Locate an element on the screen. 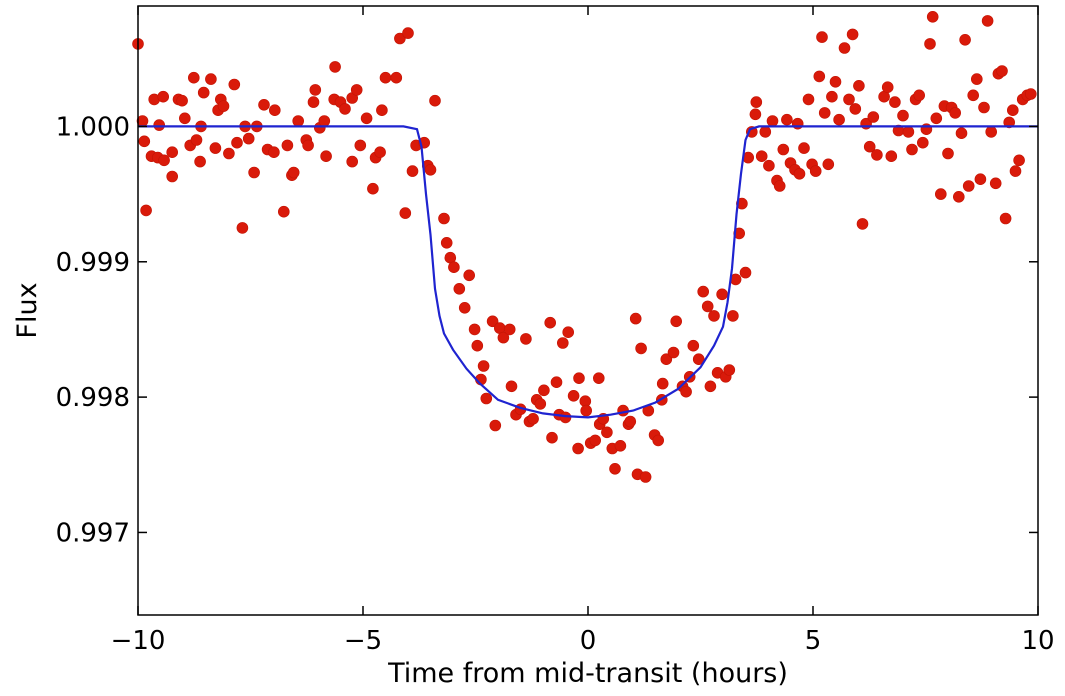 This screenshot has height=696, width=1065. y-tick-label: 0.998 is located at coordinates (93, 398).